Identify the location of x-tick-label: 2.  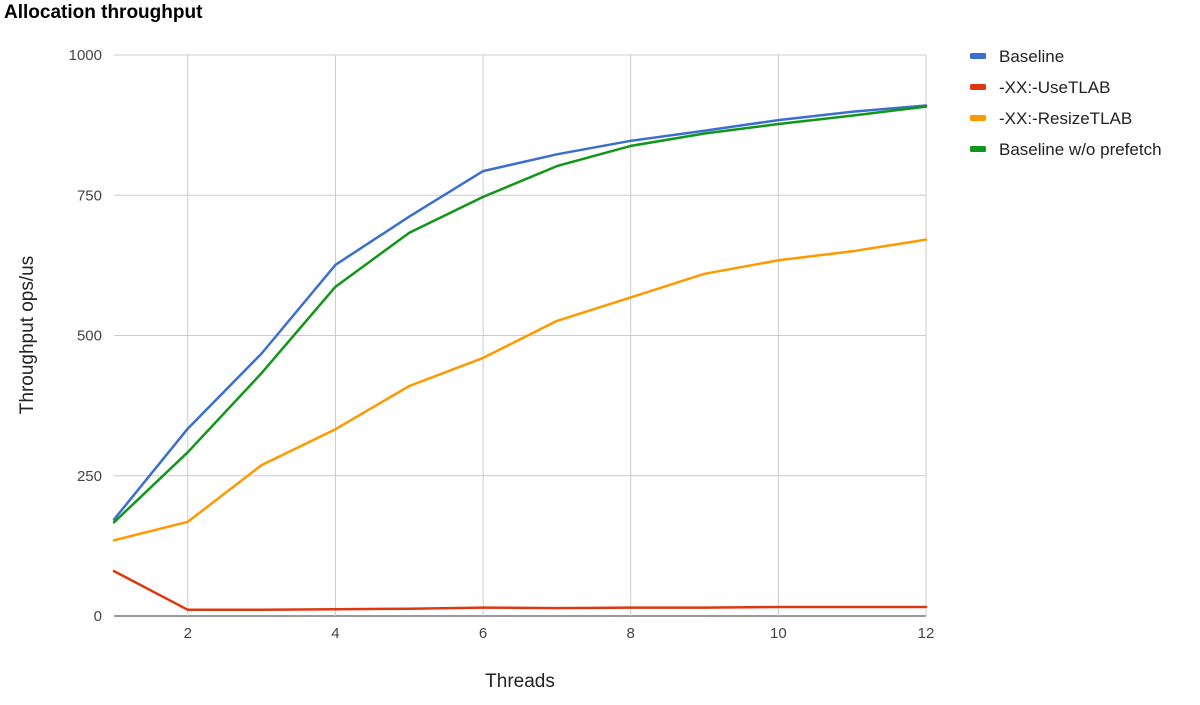
(188, 633).